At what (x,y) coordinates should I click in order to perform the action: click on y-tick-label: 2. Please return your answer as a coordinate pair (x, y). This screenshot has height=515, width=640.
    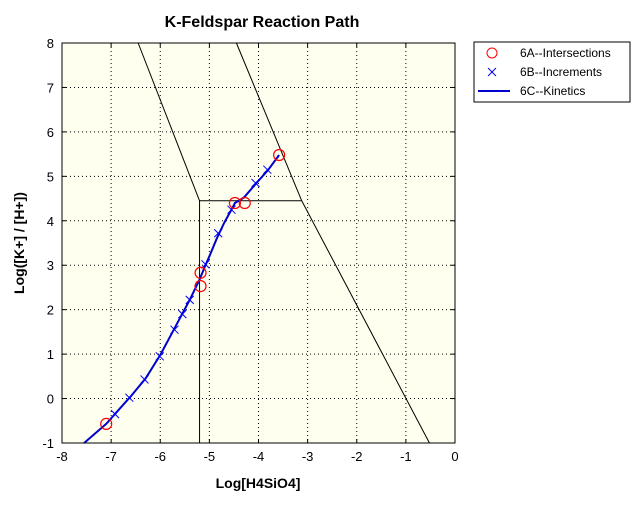
    Looking at the image, I should click on (50, 310).